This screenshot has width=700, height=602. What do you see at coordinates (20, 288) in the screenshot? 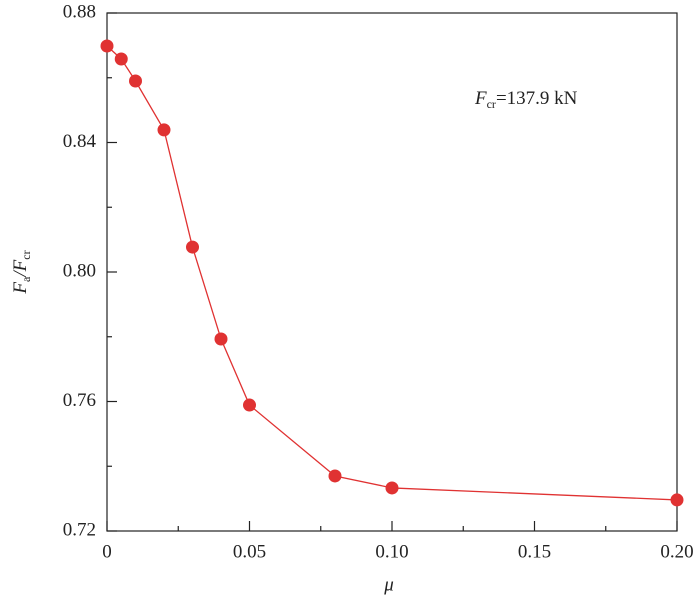
I see `y-label-part: F` at bounding box center [20, 288].